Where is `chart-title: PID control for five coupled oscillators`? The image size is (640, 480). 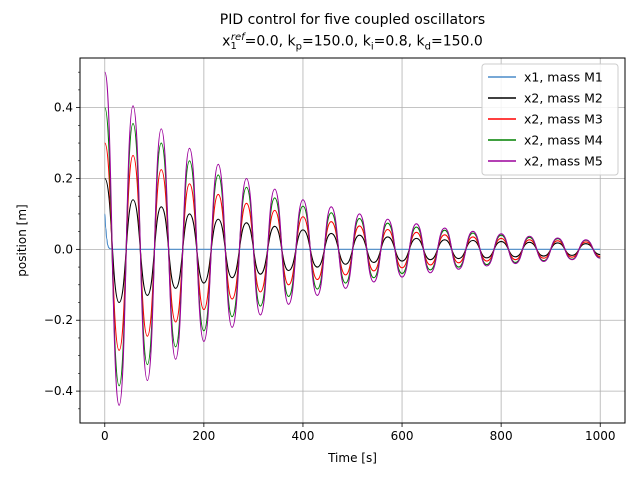
chart-title: PID control for five coupled oscillators is located at coordinates (352, 20).